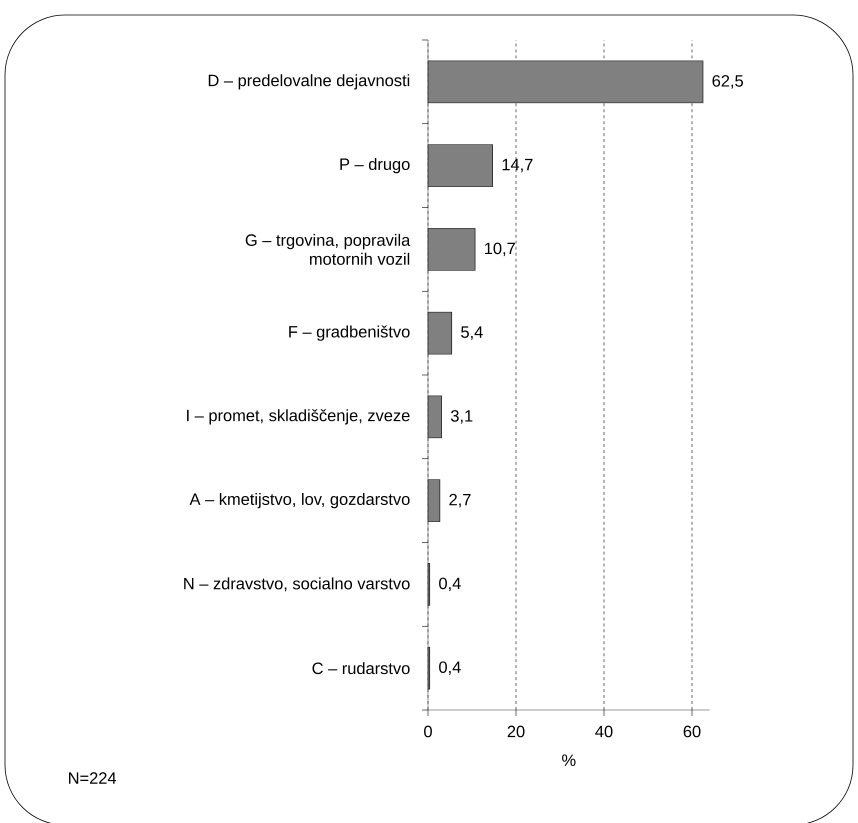 The height and width of the screenshot is (823, 858). Describe the element at coordinates (298, 417) in the screenshot. I see `y-tick-label: I – promet, skladiščenje, zveze` at that location.